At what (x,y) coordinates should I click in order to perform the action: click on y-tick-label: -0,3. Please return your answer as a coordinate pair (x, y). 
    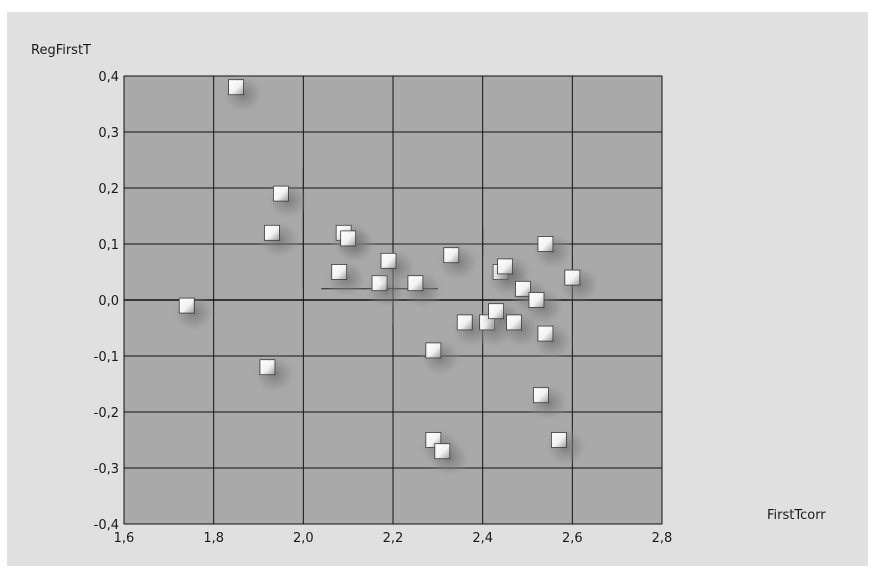
    Looking at the image, I should click on (106, 469).